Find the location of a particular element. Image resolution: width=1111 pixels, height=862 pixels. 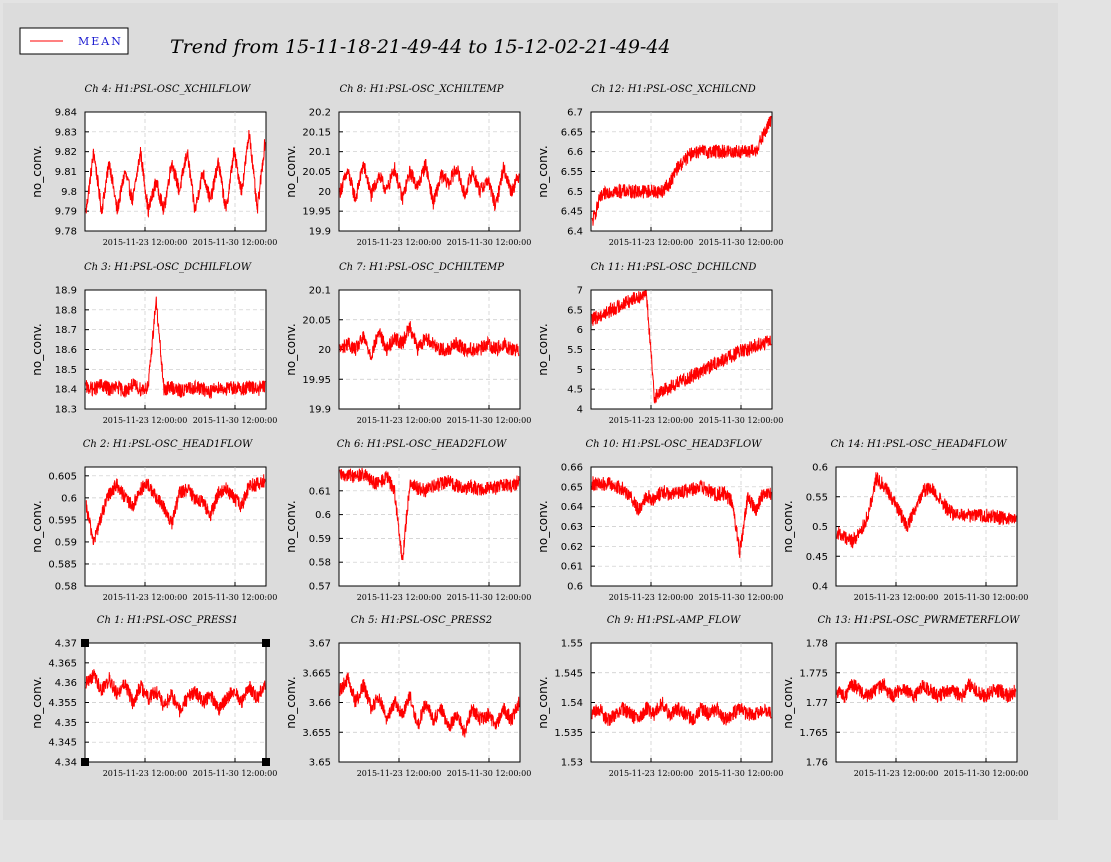

y-tick-label: 4.35 is located at coordinates (66, 723).